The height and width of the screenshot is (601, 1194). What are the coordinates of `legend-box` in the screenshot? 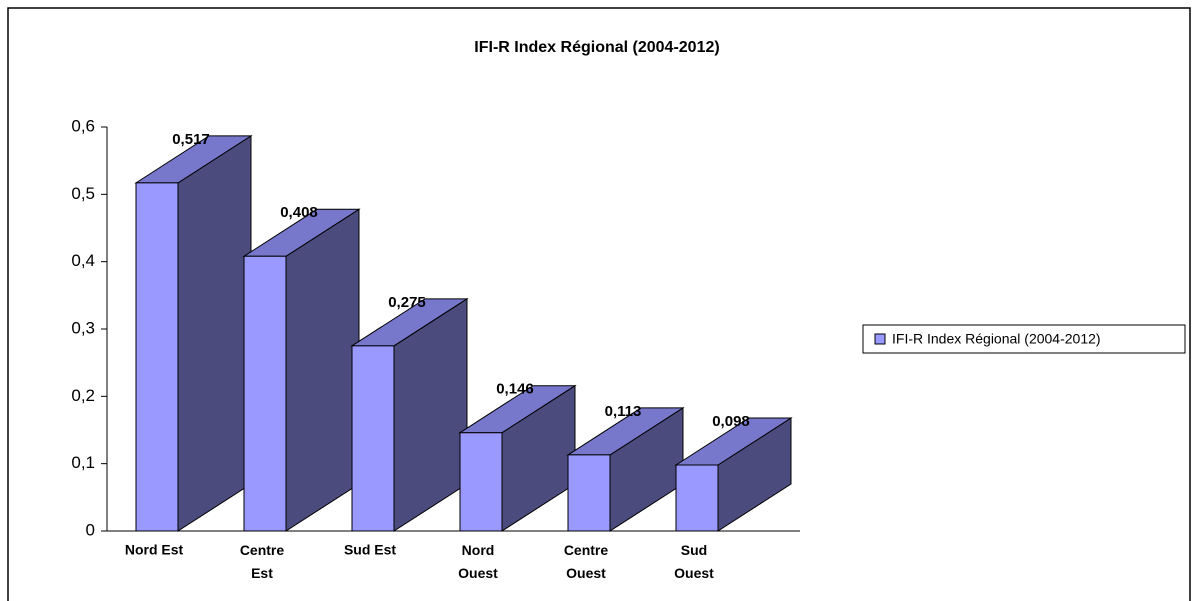 It's located at (1024, 339).